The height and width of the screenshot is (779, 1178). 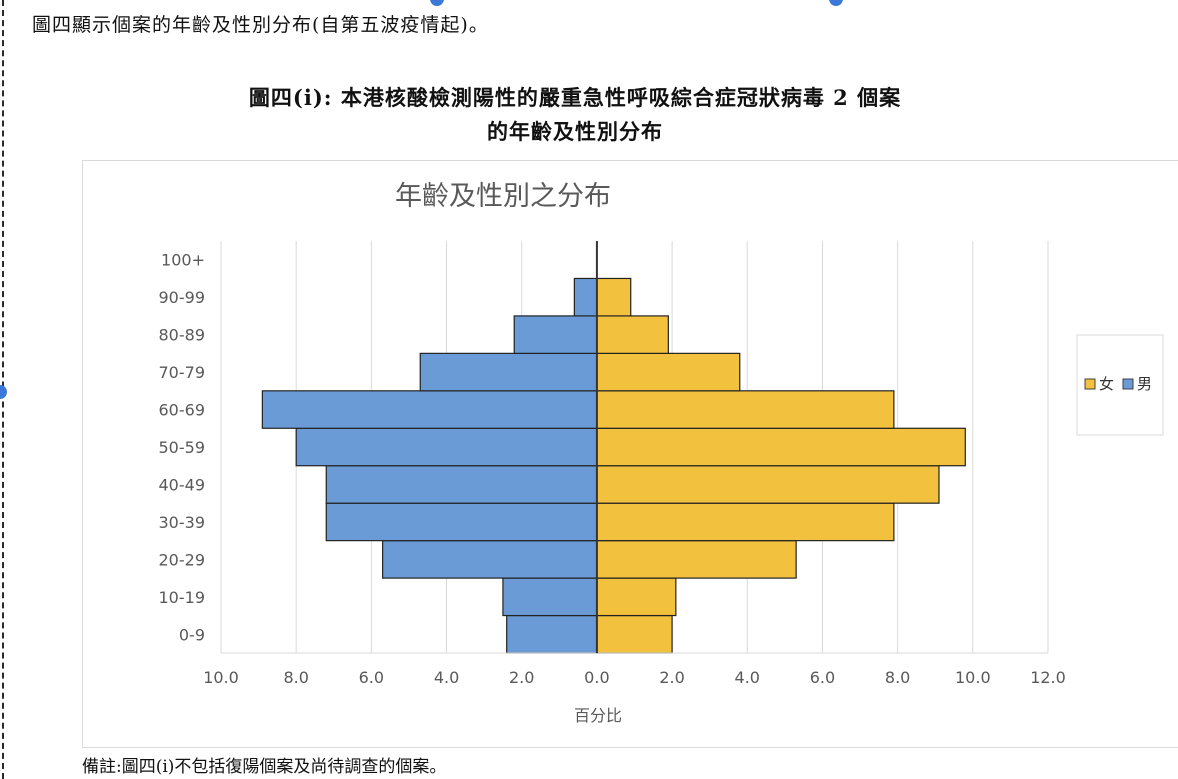 What do you see at coordinates (1090, 384) in the screenshot?
I see `legend-swatch-female` at bounding box center [1090, 384].